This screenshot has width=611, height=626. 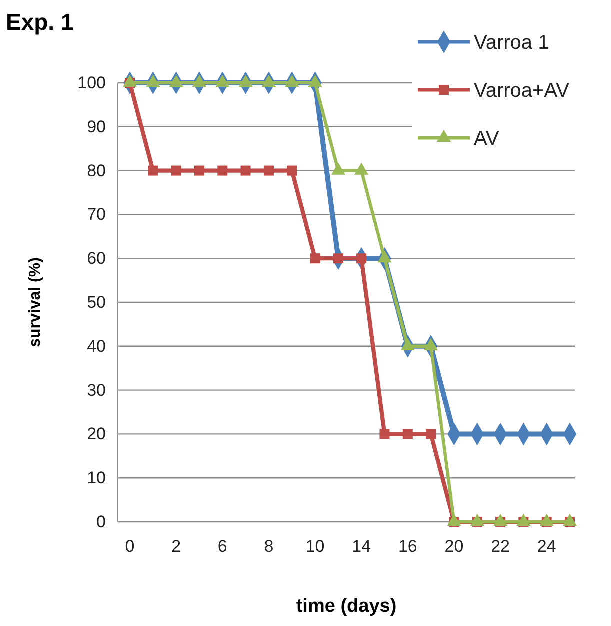 What do you see at coordinates (96, 346) in the screenshot?
I see `y-tick-label: 40` at bounding box center [96, 346].